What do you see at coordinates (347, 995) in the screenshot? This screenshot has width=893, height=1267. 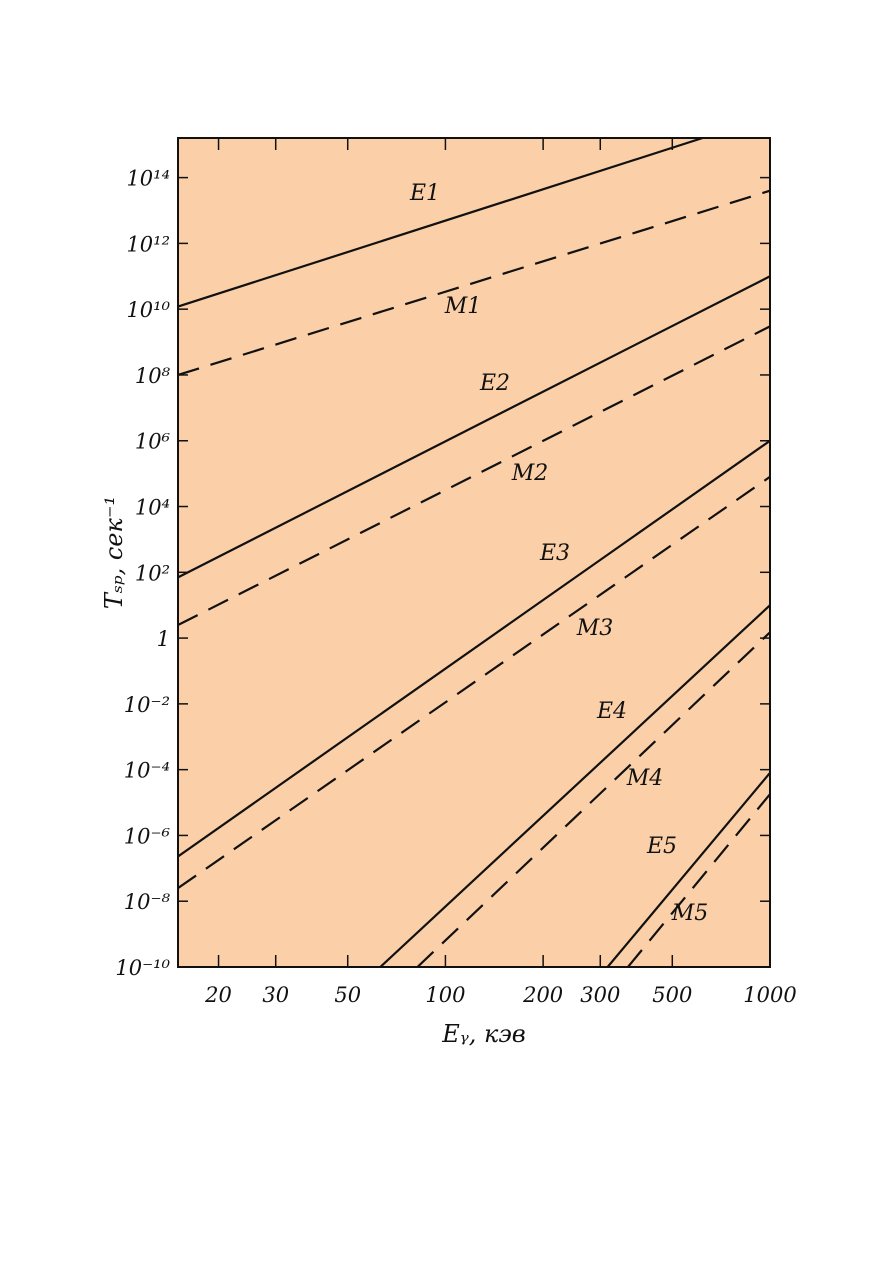 I see `x-tick-label: 50` at bounding box center [347, 995].